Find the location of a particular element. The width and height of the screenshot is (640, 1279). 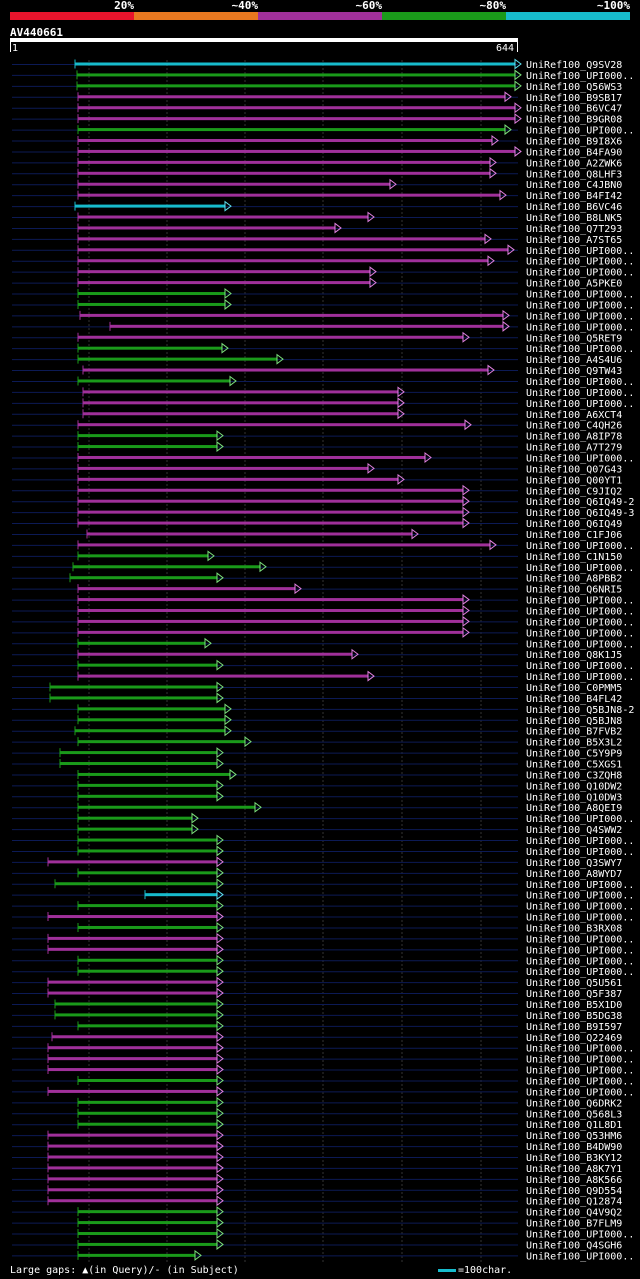

legend-label-60: ~60% is located at coordinates (369, 6).